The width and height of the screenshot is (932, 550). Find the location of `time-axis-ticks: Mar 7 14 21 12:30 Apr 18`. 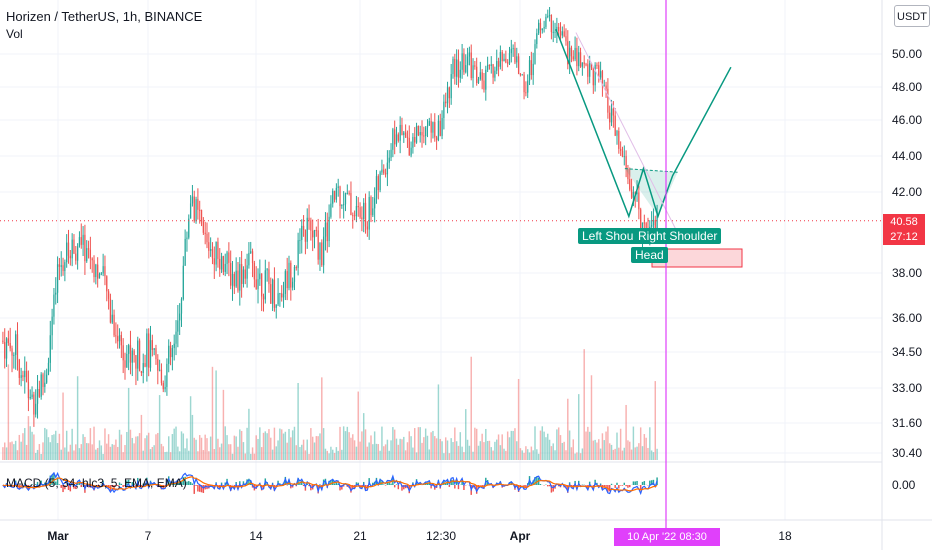

time-axis-ticks: Mar 7 14 21 12:30 Apr 18 is located at coordinates (419, 536).